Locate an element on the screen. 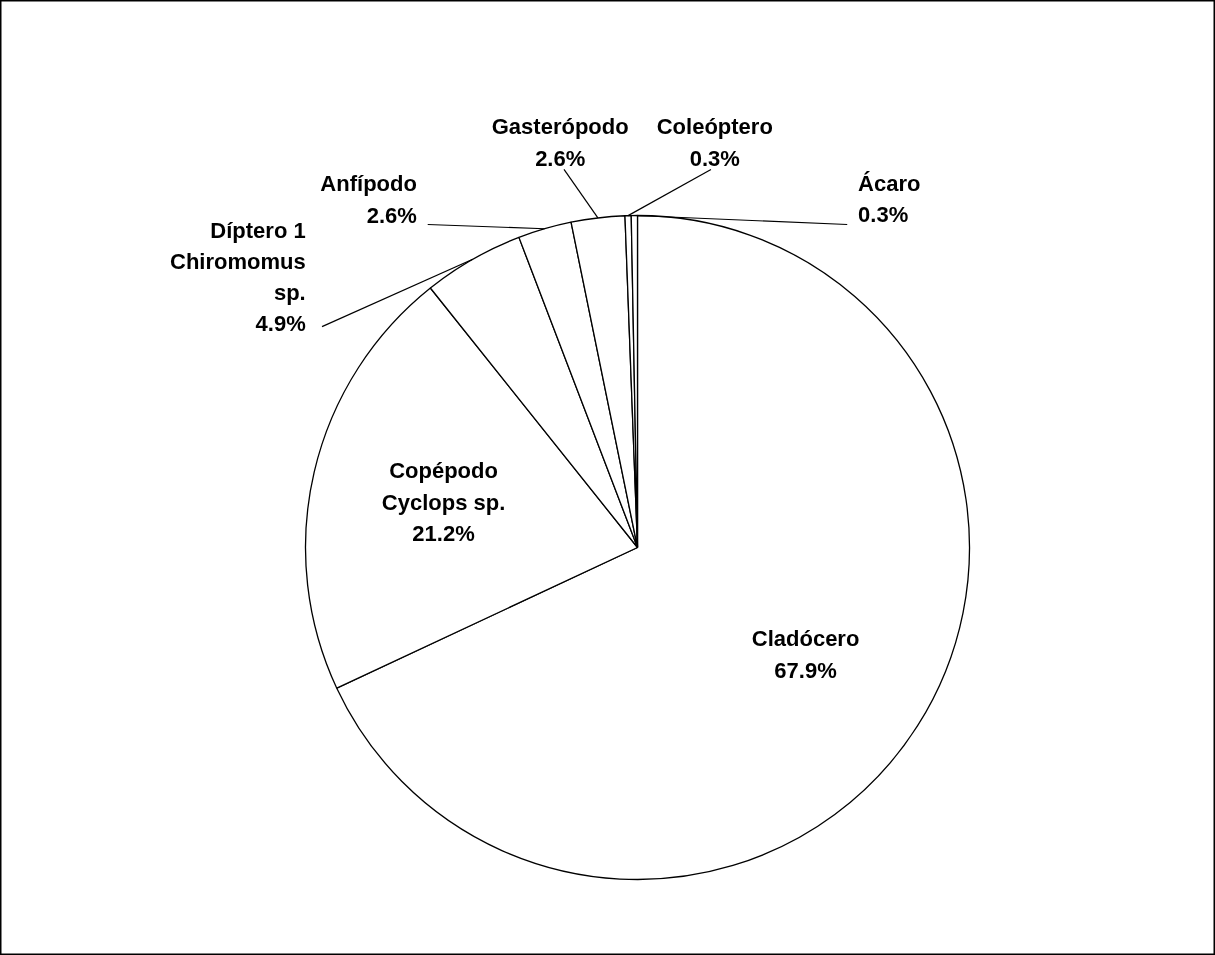  slice-label: Cladócero is located at coordinates (805, 639).